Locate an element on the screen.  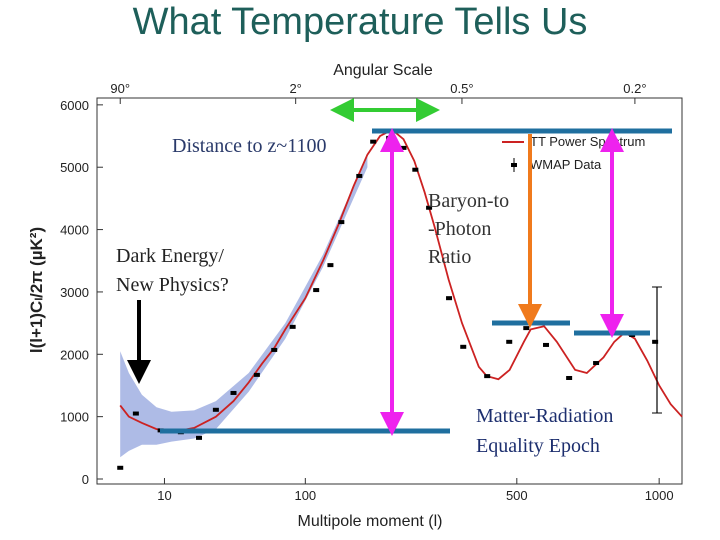
cosmic-variance-bar is located at coordinates (657, 350).